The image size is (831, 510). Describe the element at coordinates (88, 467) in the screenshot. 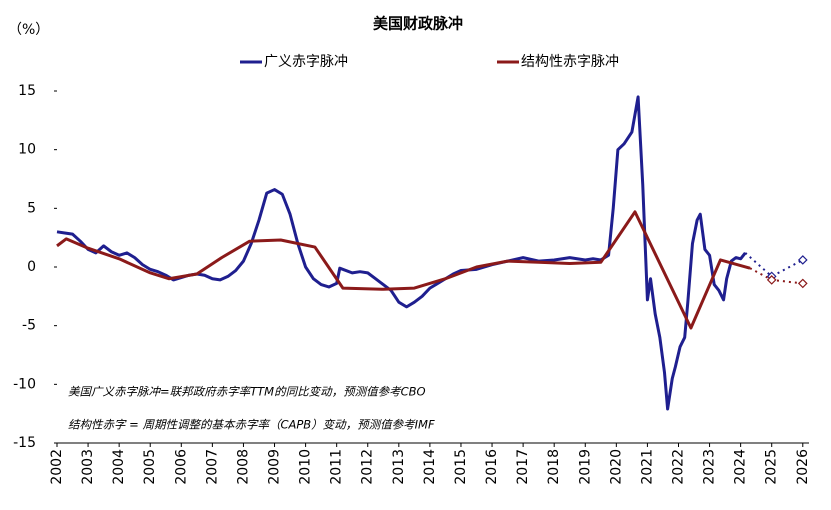

I see `x-tick-label: 2003` at that location.